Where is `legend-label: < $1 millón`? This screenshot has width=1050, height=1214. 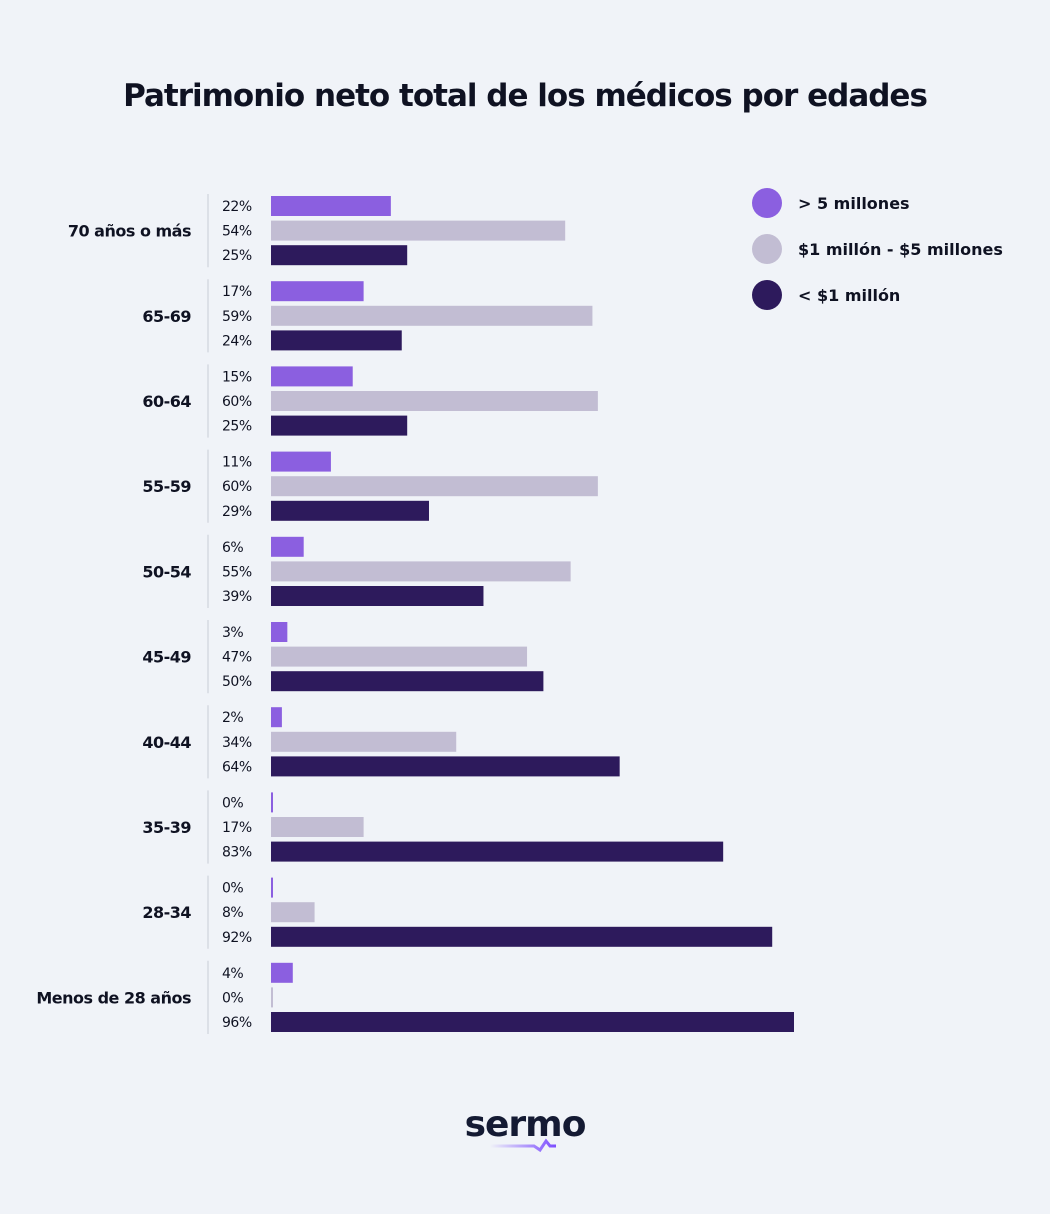
legend-label: < $1 millón is located at coordinates (849, 295).